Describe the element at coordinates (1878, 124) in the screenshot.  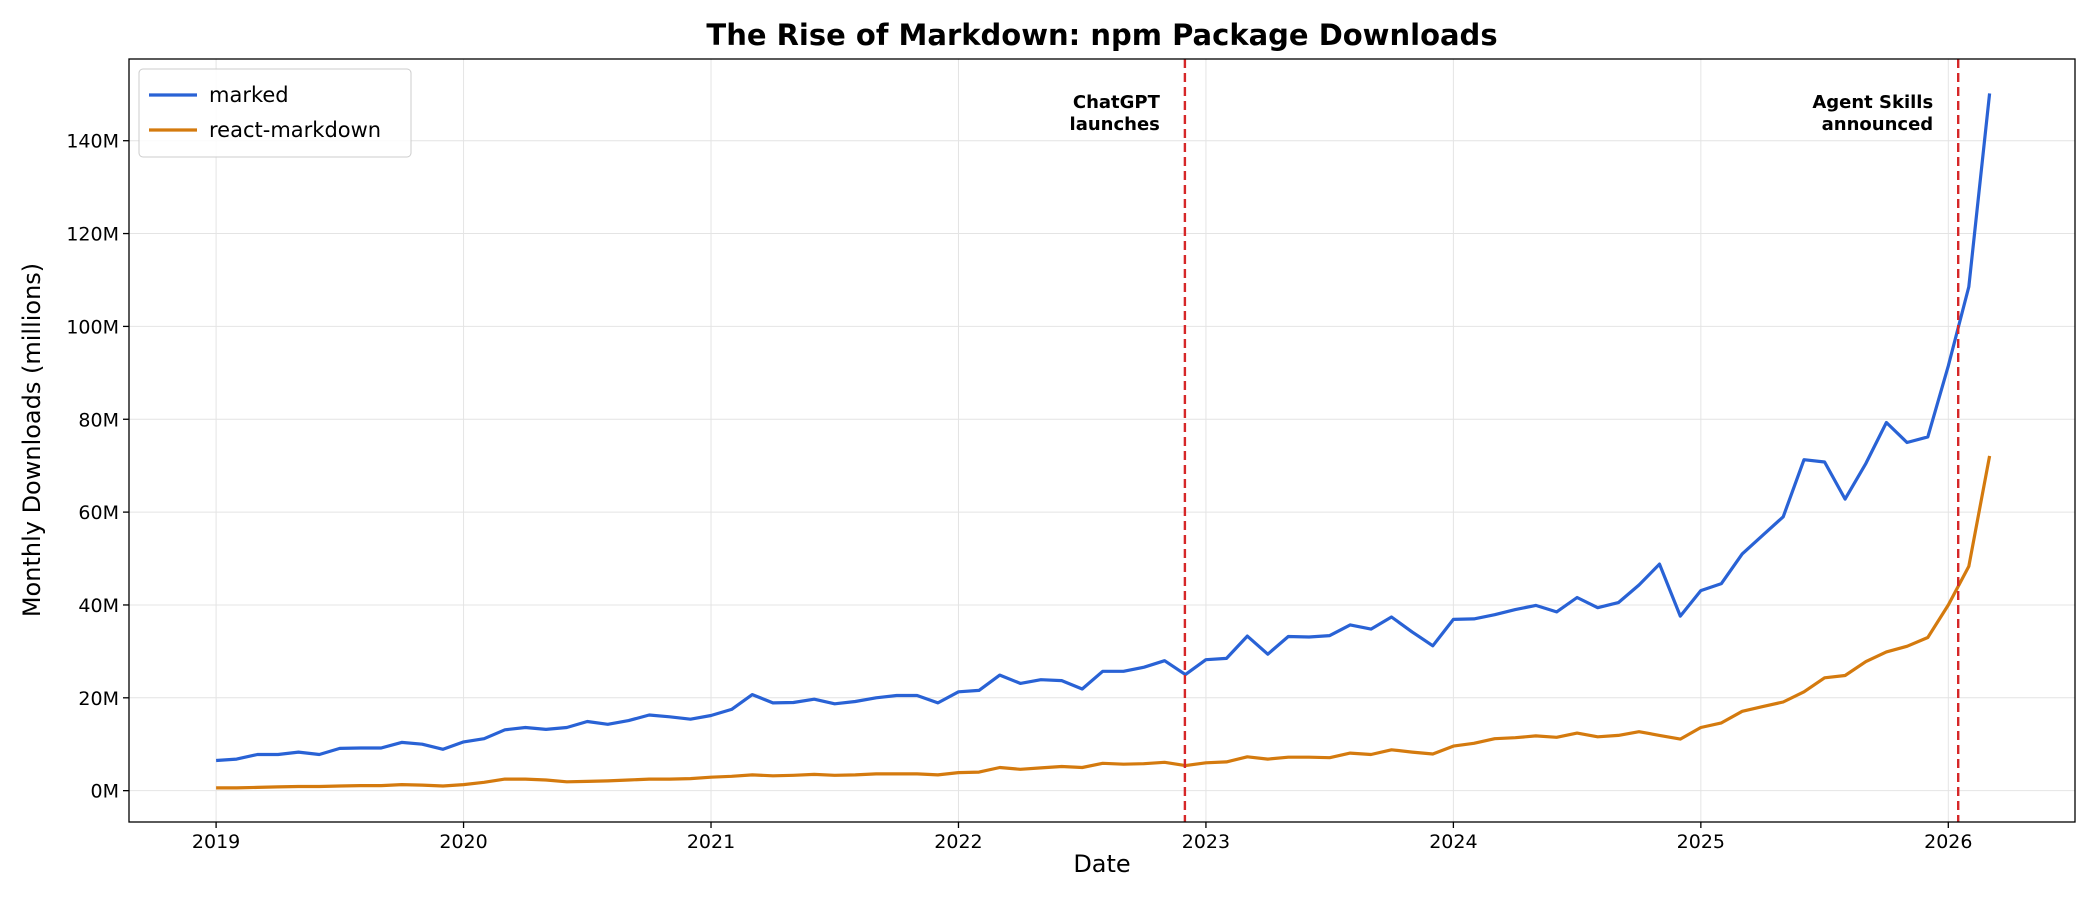
I see `annotation-line-text: announced` at that location.